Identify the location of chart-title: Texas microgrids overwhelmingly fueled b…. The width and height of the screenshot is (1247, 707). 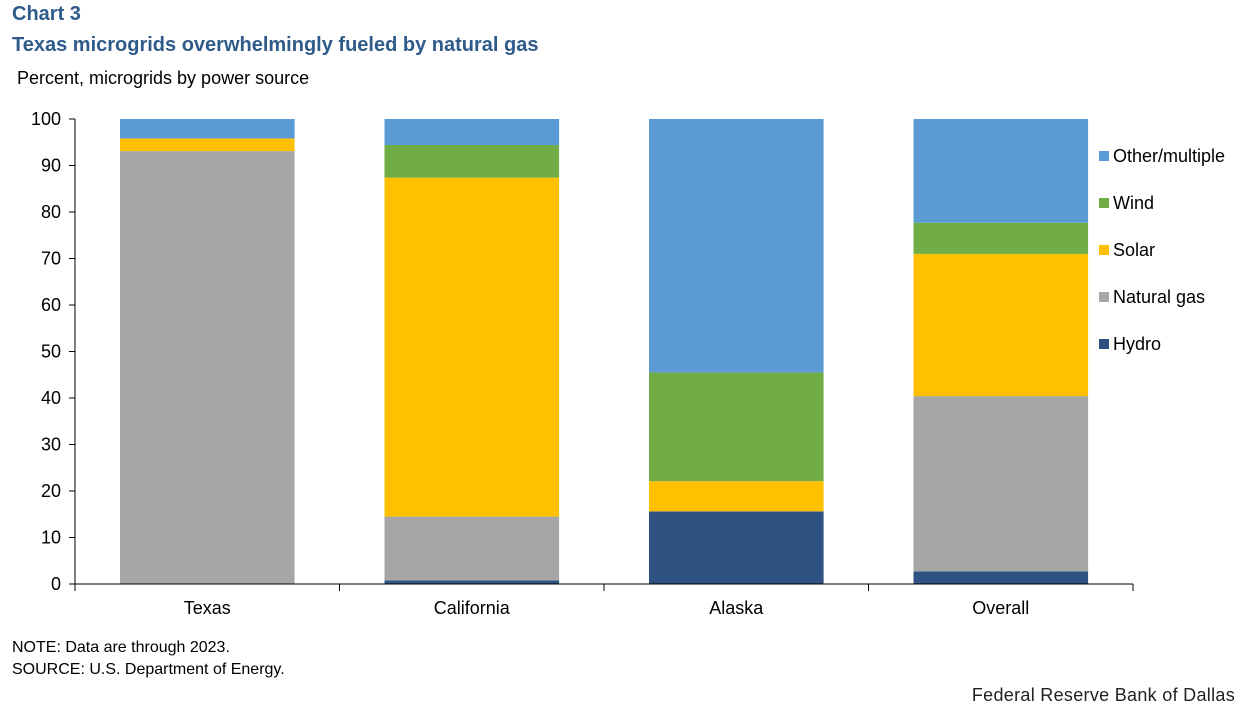
(275, 45).